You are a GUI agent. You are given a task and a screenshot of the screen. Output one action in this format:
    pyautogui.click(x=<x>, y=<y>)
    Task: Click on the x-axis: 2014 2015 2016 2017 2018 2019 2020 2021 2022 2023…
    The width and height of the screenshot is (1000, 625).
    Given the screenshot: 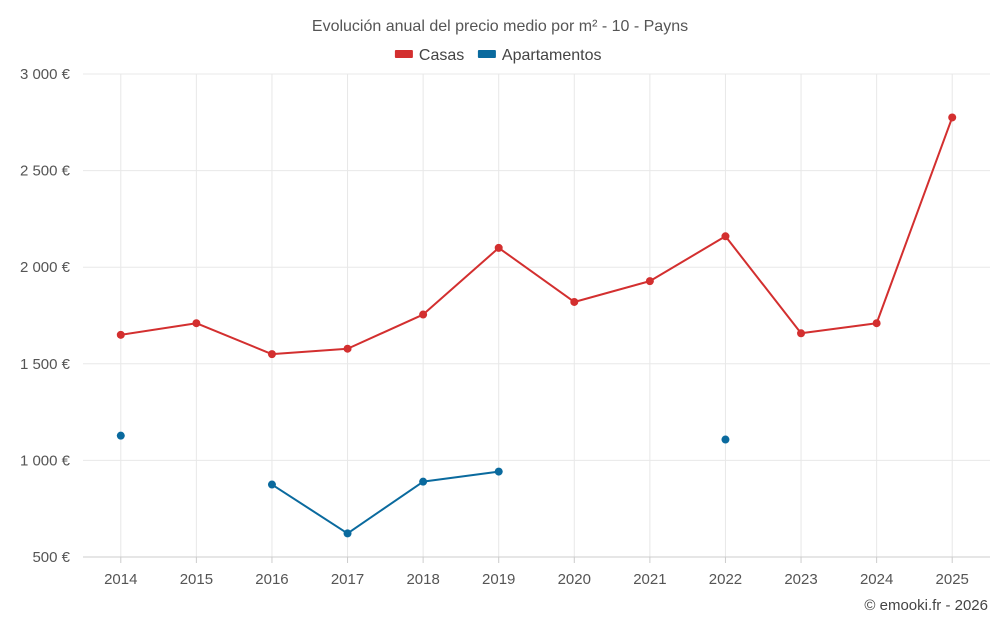 What is the action you would take?
    pyautogui.click(x=536, y=572)
    